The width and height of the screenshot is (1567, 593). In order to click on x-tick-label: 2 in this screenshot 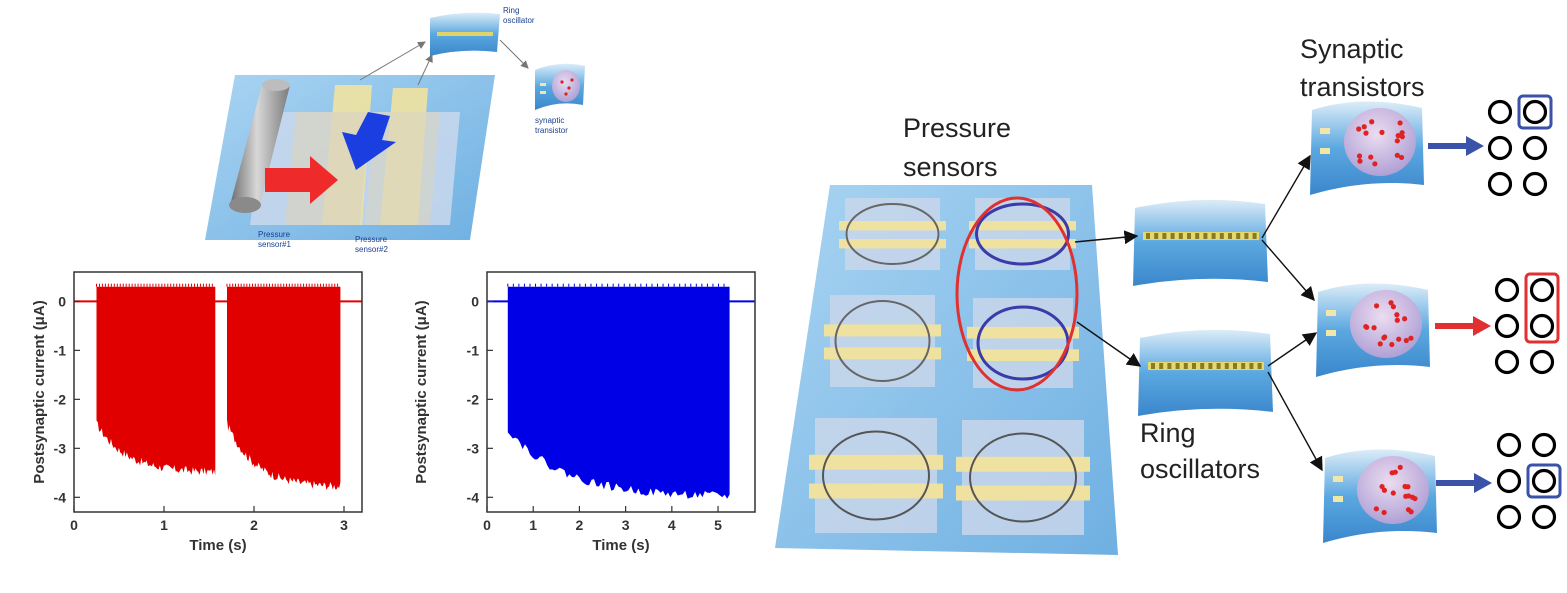, I will do `click(254, 525)`.